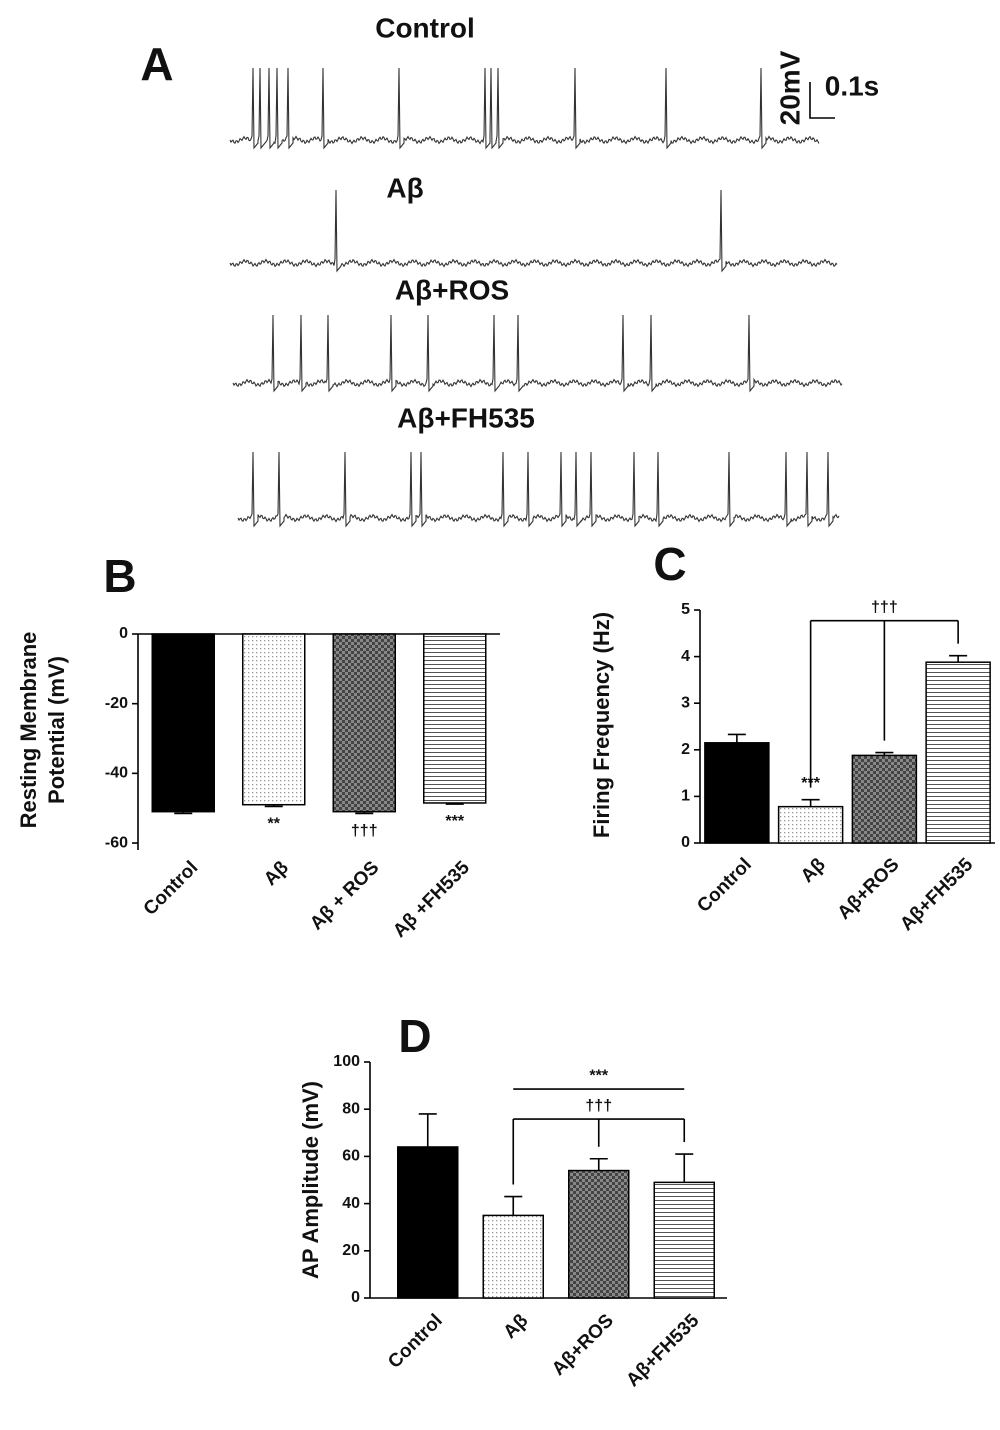 This screenshot has width=1000, height=1430. Describe the element at coordinates (685, 702) in the screenshot. I see `y-tick-label: 3` at that location.